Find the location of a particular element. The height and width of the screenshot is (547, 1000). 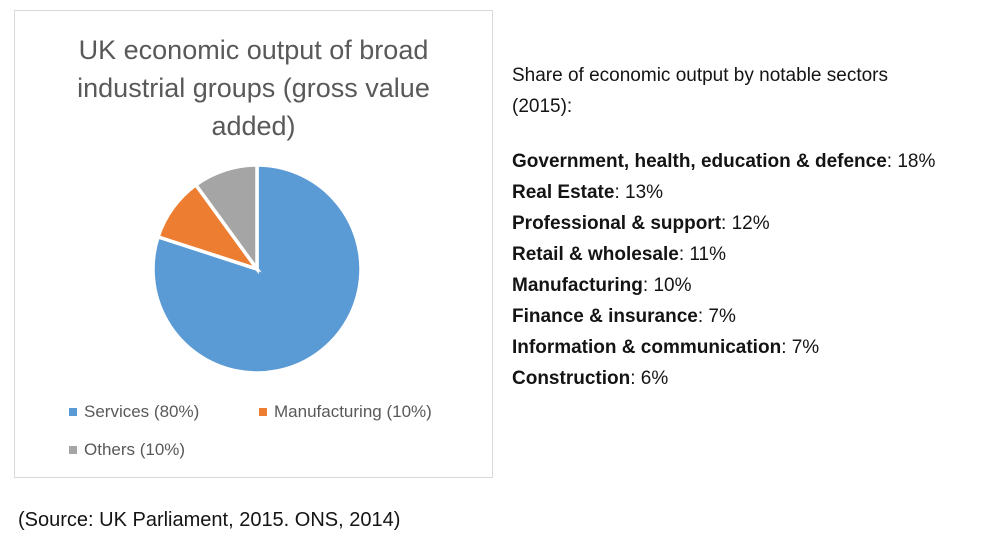

legend-item-services: Services (80%) is located at coordinates (164, 412).